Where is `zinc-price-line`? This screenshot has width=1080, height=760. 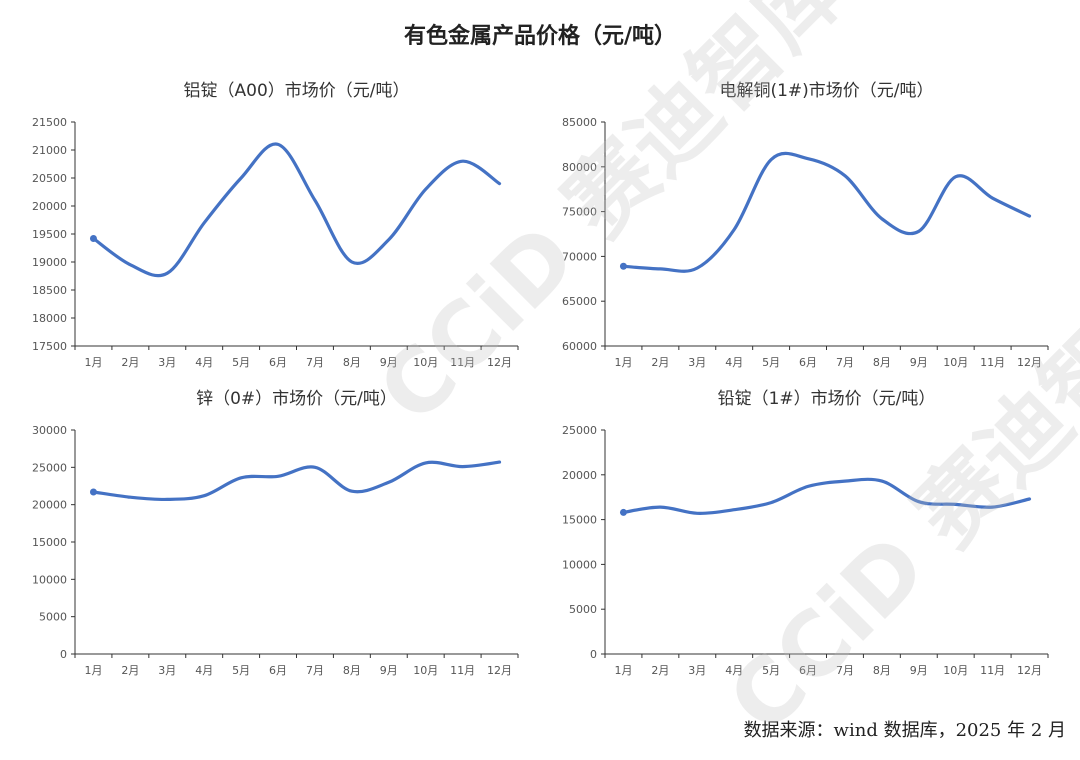 zinc-price-line is located at coordinates (296, 481).